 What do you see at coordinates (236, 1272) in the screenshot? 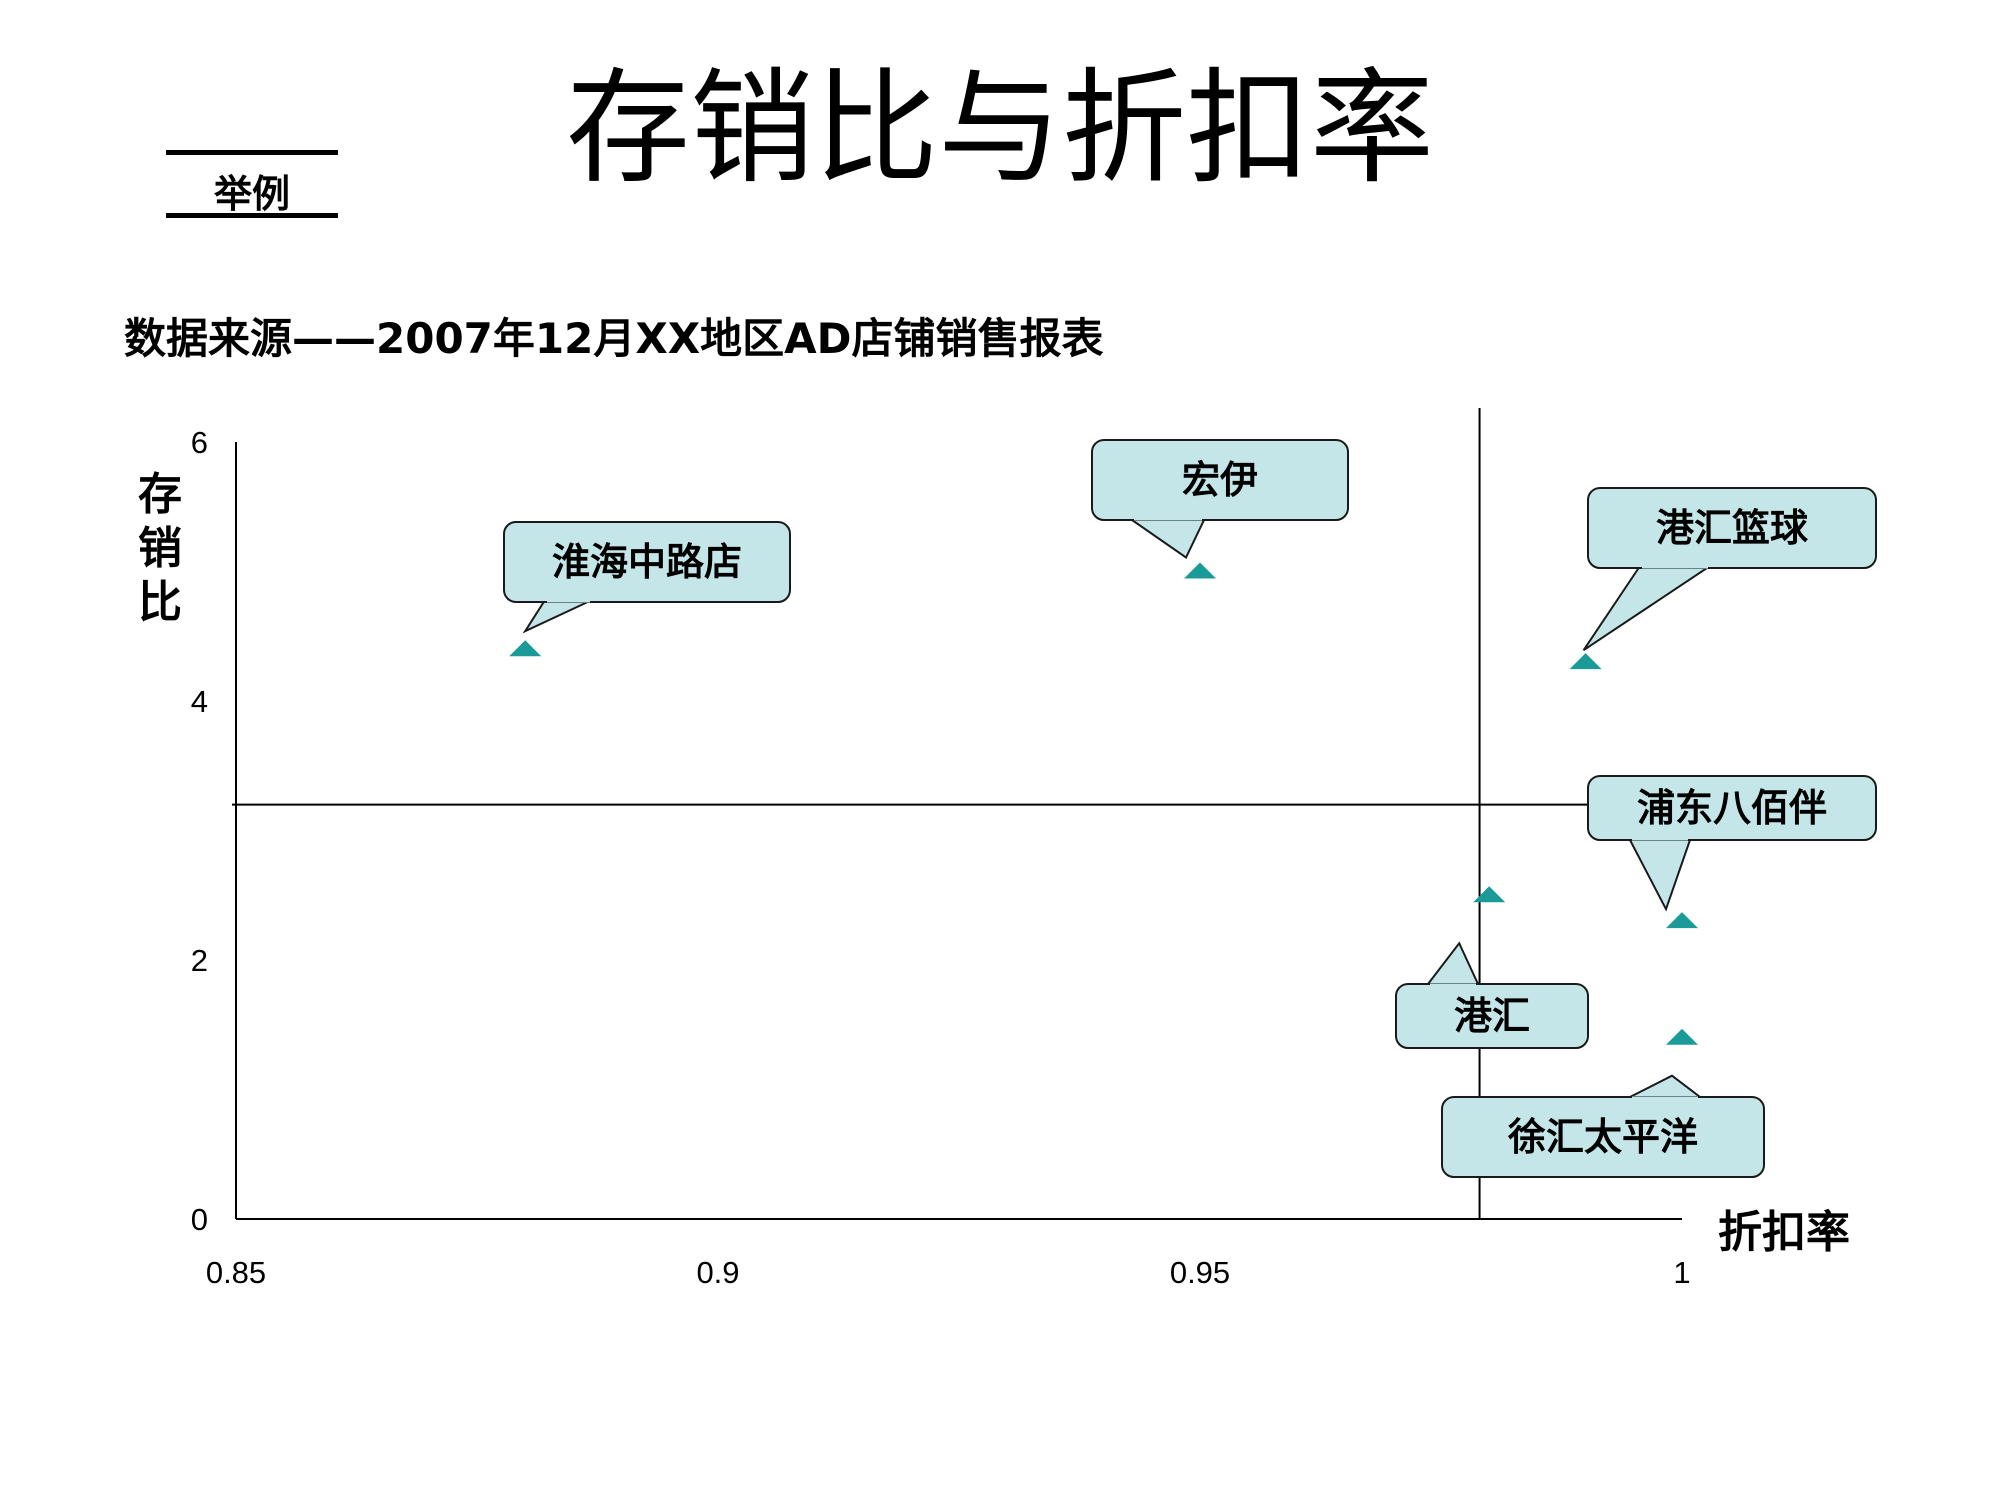
I see `x-tick-label: 0.85` at bounding box center [236, 1272].